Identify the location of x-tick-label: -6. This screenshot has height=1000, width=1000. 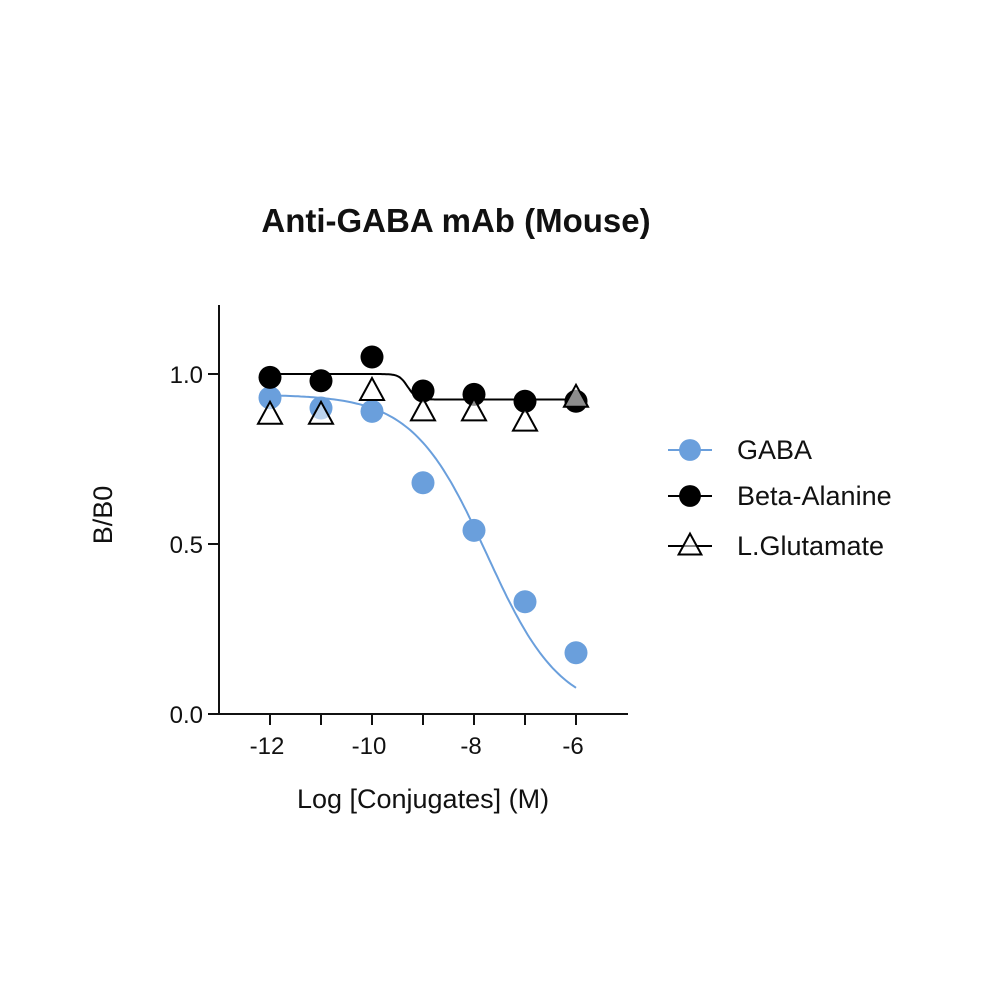
(572, 746).